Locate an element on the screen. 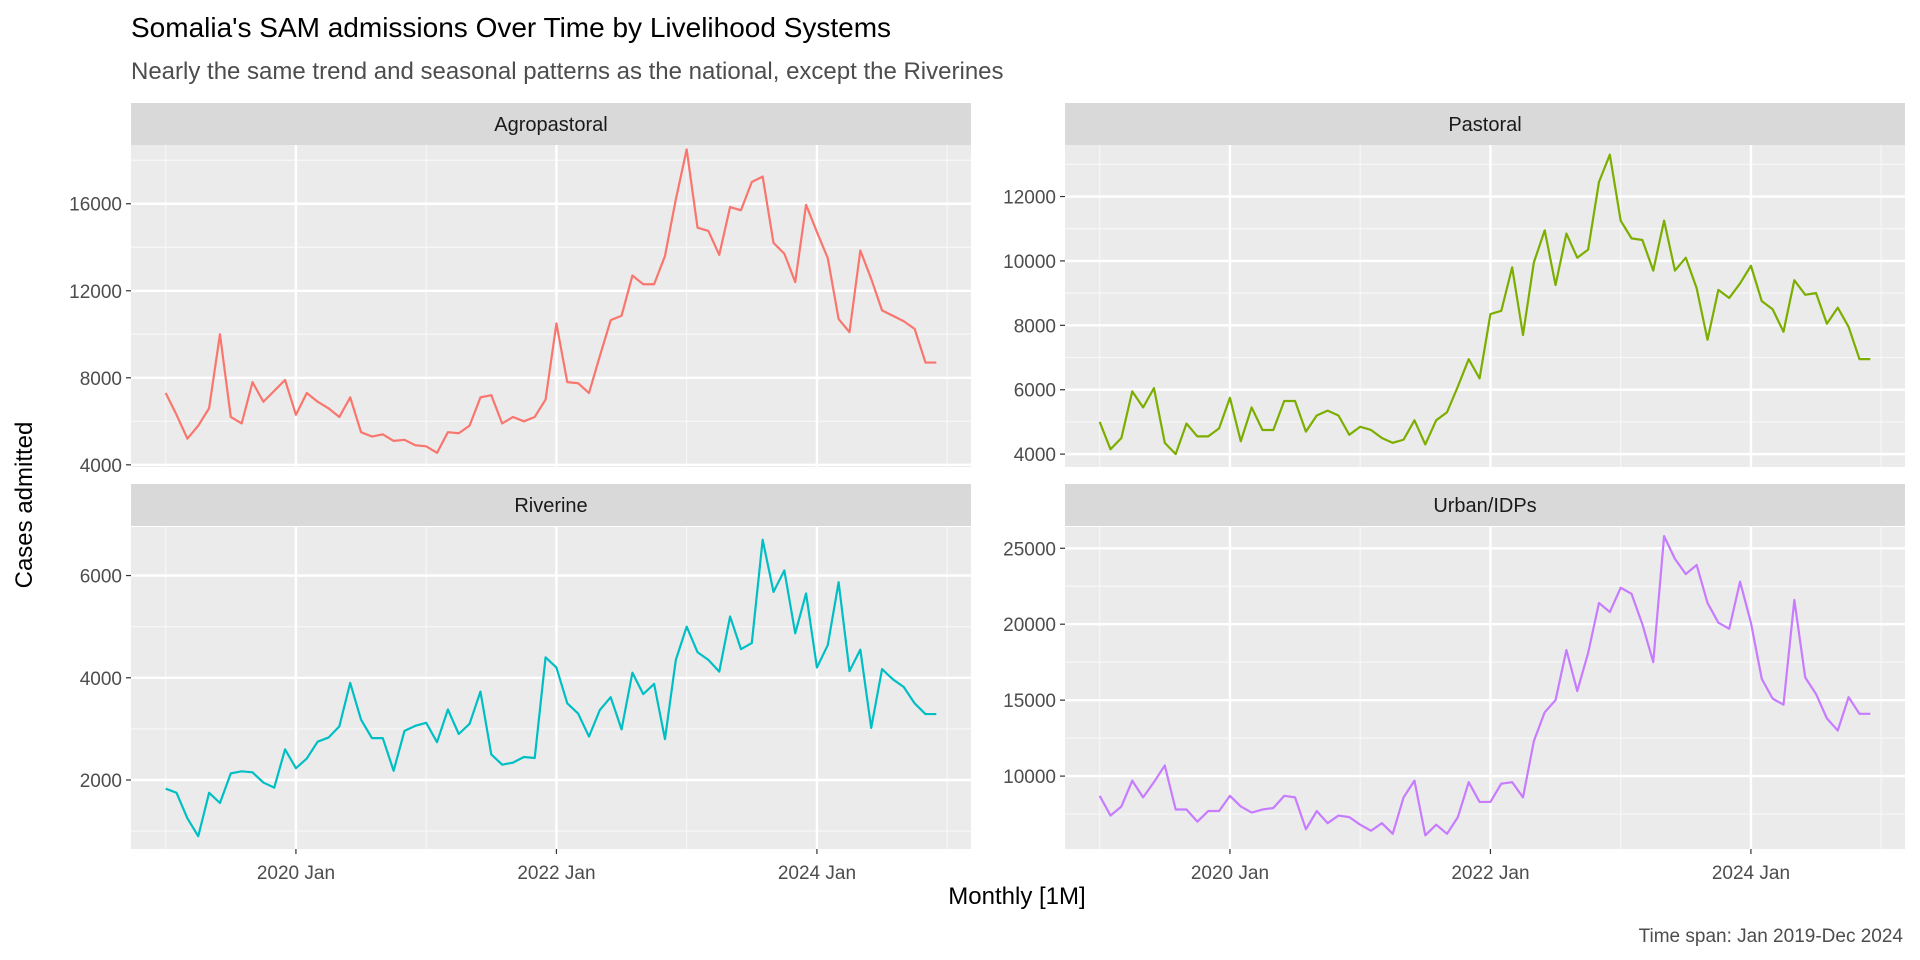 The image size is (1920, 960). facet-strip-label: Urban/IDPs is located at coordinates (1484, 506).